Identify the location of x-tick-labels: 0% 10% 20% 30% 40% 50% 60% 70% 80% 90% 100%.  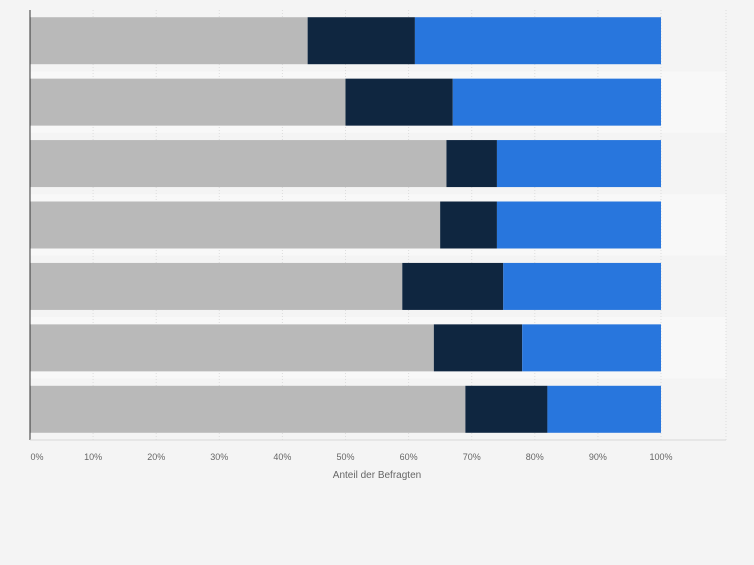
(351, 457).